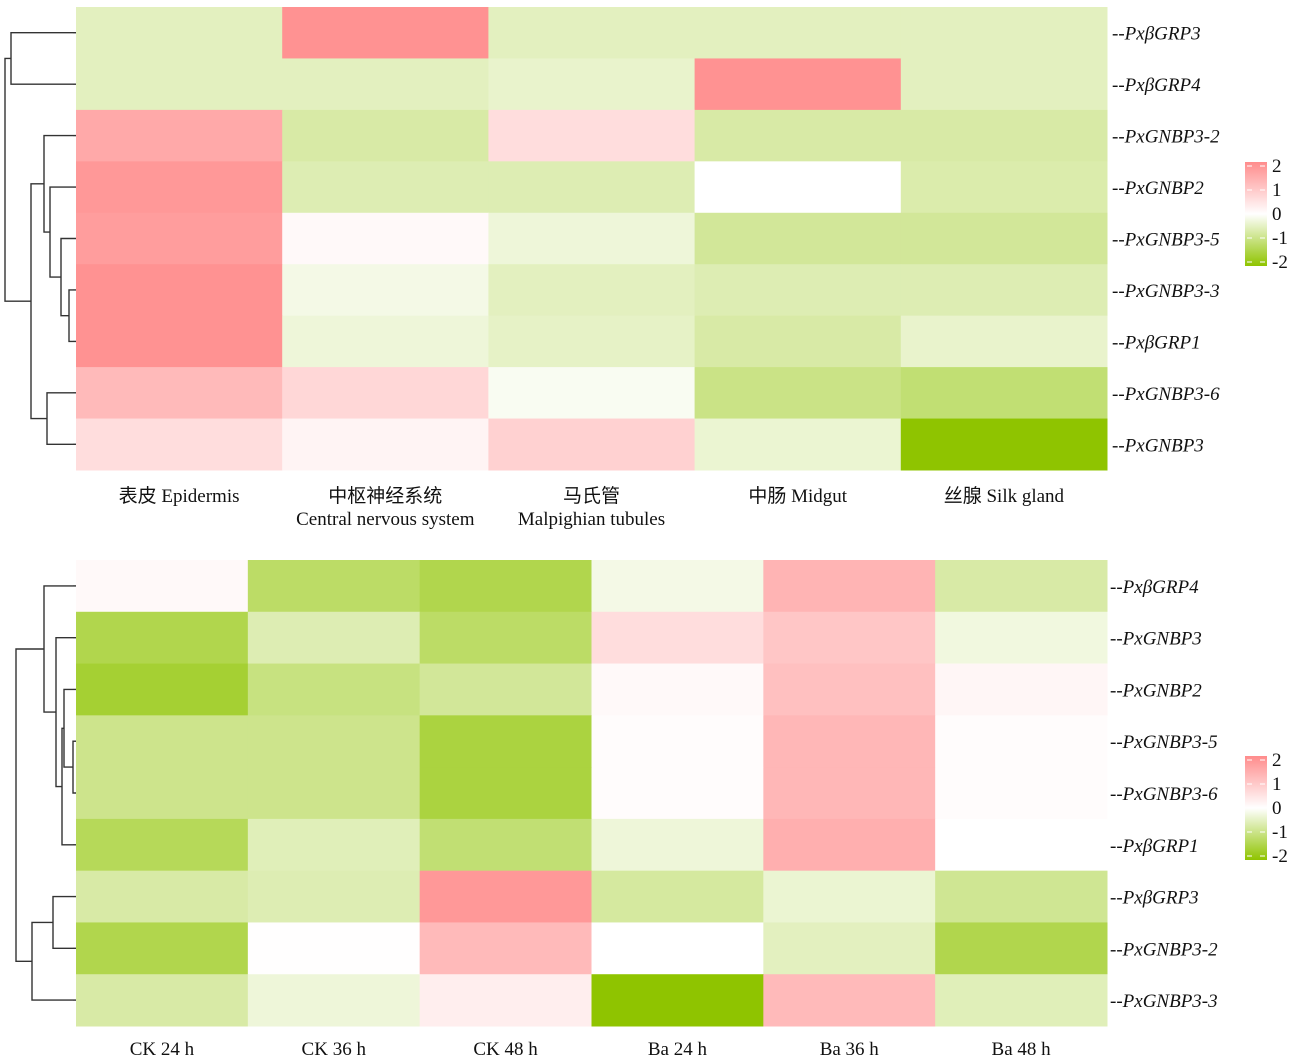 This screenshot has height=1059, width=1290. What do you see at coordinates (1280, 832) in the screenshot?
I see `legend-label: -1` at bounding box center [1280, 832].